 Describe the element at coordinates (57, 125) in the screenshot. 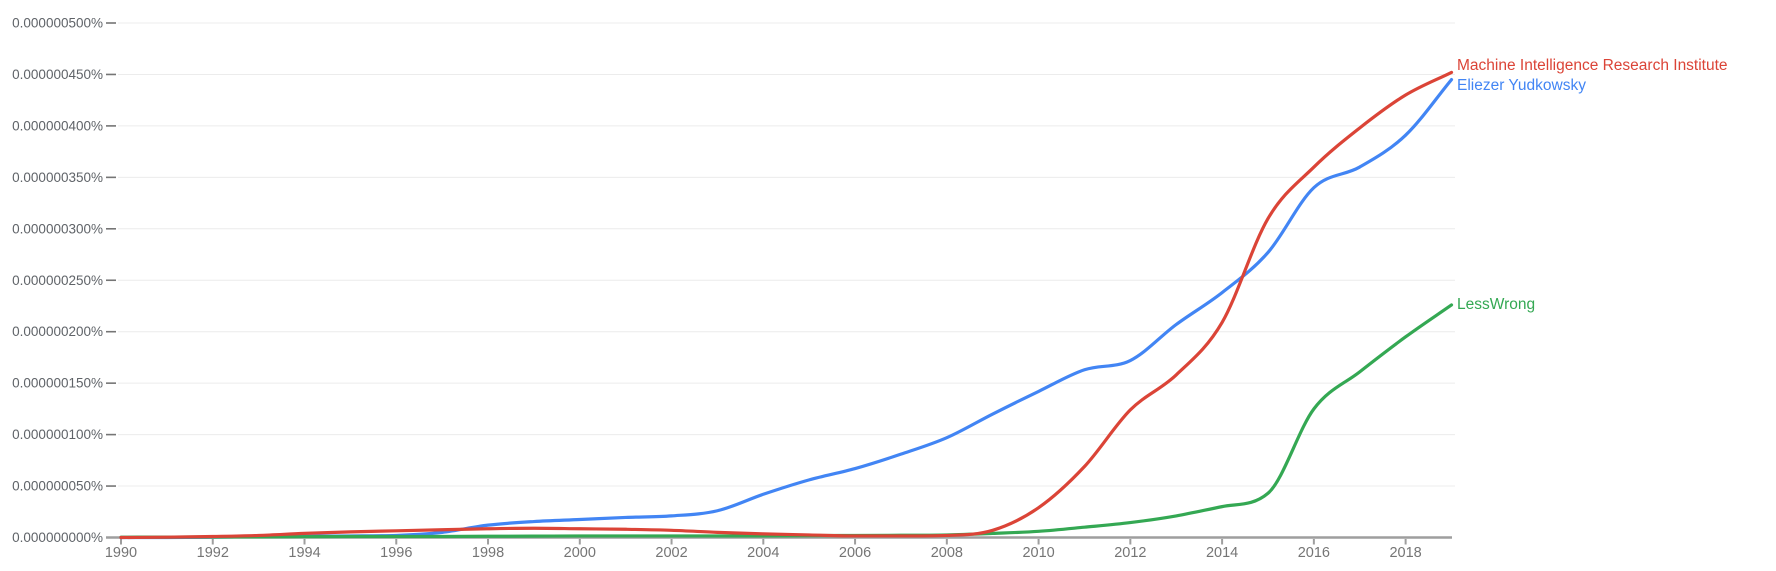

I see `y-axis-label: 0.000000400%` at that location.